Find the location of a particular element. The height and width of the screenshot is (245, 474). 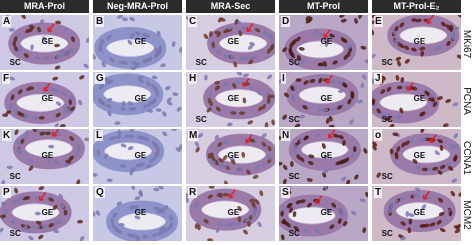

panel-letter: A is located at coordinates (7, 21).